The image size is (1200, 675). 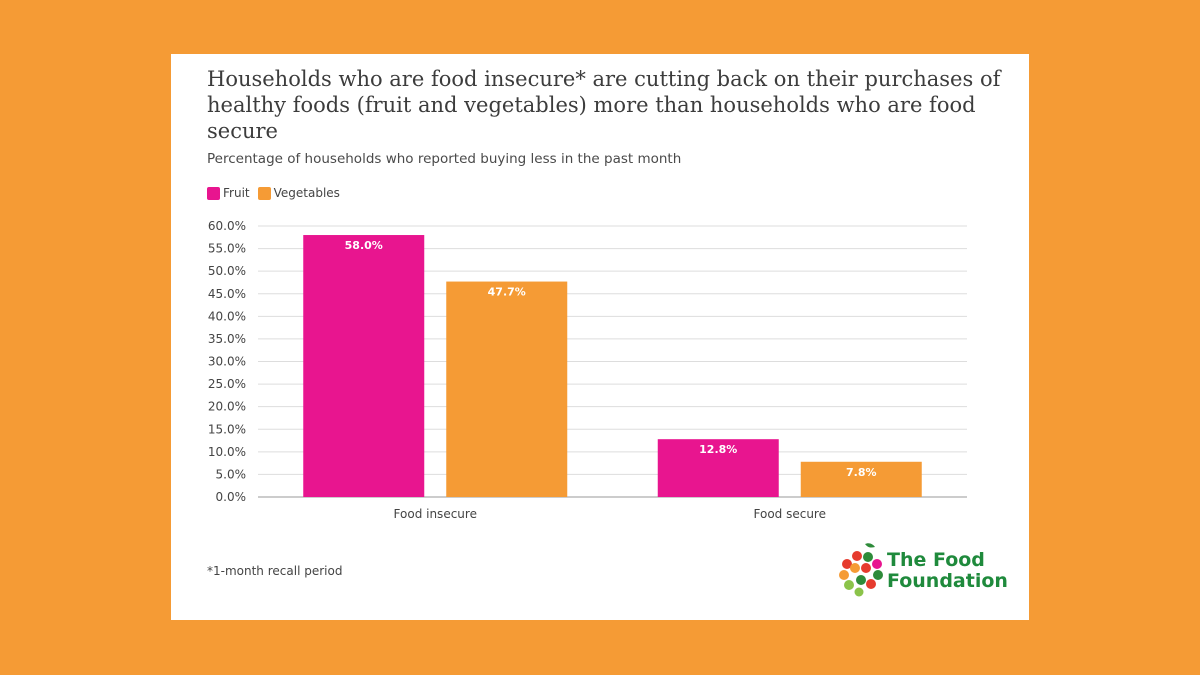 What do you see at coordinates (507, 292) in the screenshot?
I see `data-label-vegetables-0: 47.7%` at bounding box center [507, 292].